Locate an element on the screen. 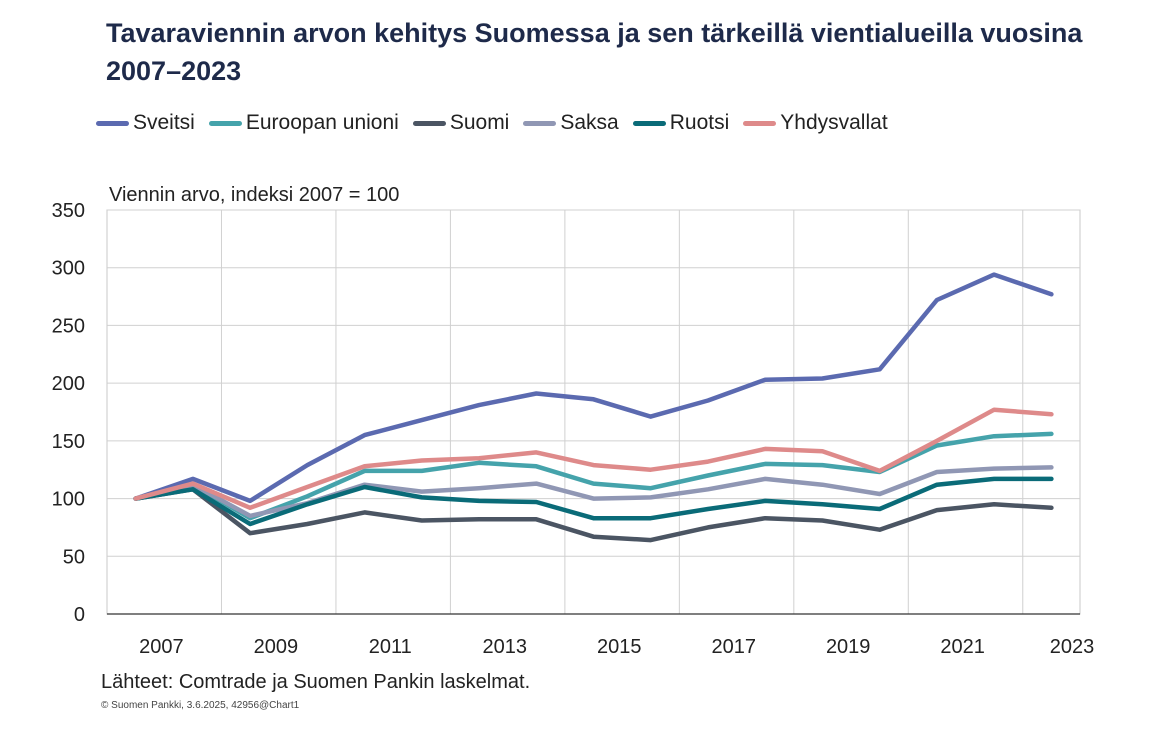 The height and width of the screenshot is (755, 1157). x-tick-label: 2013 is located at coordinates (505, 647).